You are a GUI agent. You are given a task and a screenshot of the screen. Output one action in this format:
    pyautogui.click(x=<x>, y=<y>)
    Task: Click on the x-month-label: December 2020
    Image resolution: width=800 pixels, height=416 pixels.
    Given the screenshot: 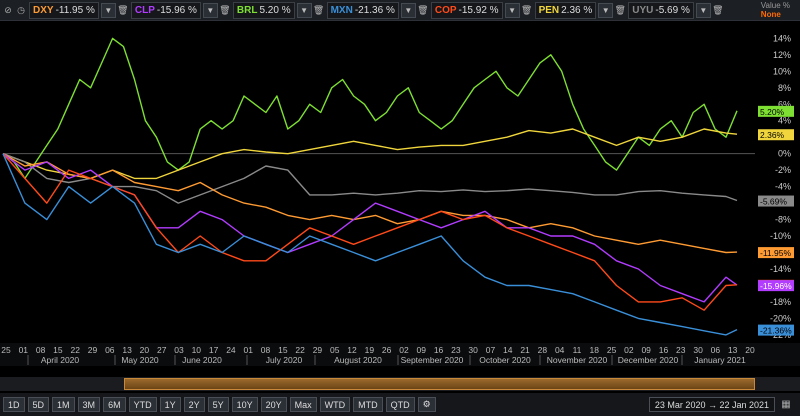 What is the action you would take?
    pyautogui.click(x=648, y=360)
    